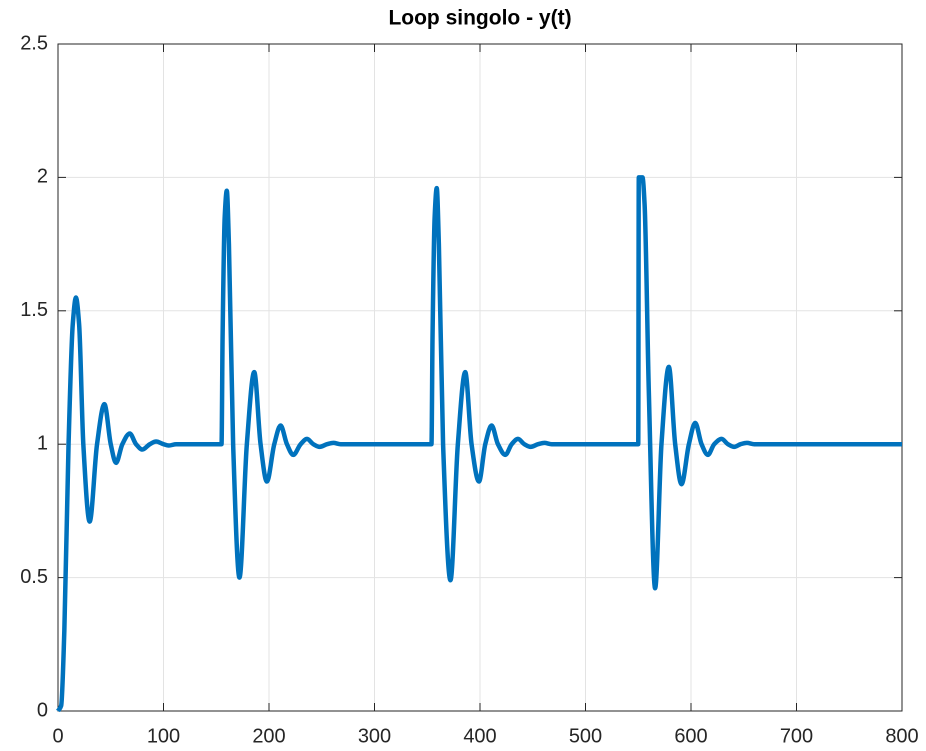 This screenshot has width=926, height=751. What do you see at coordinates (163, 736) in the screenshot?
I see `x-tick-label: 100` at bounding box center [163, 736].